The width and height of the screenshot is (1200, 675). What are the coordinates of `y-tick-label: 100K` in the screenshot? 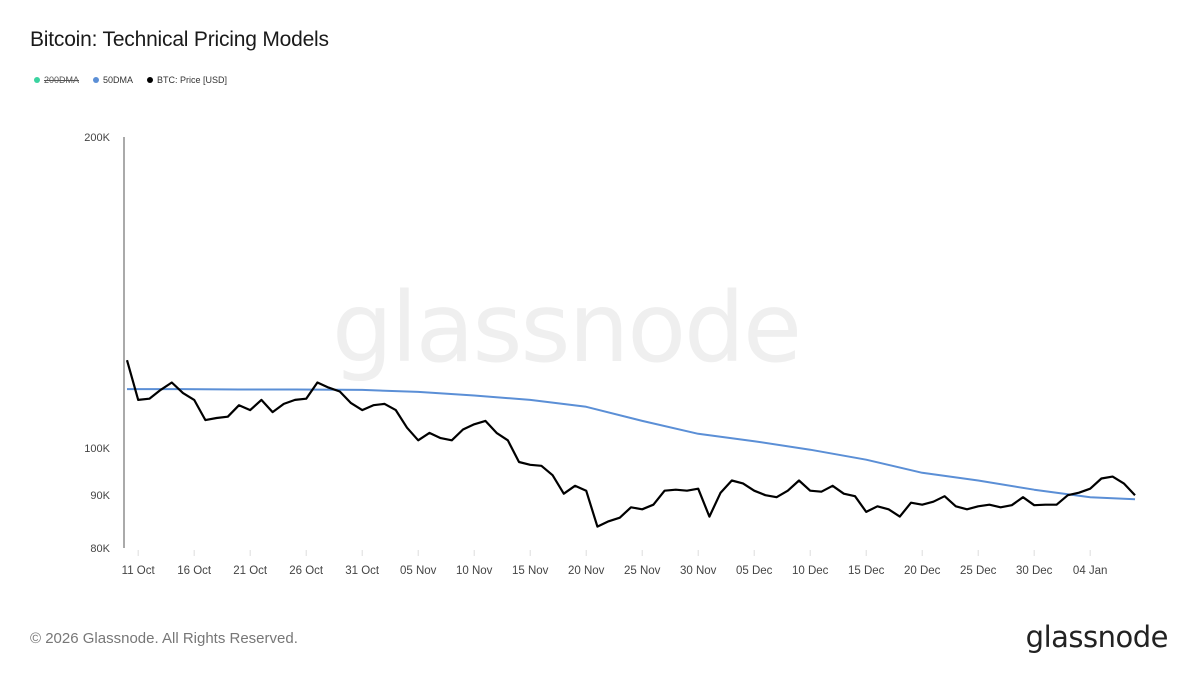 It's located at (97, 449).